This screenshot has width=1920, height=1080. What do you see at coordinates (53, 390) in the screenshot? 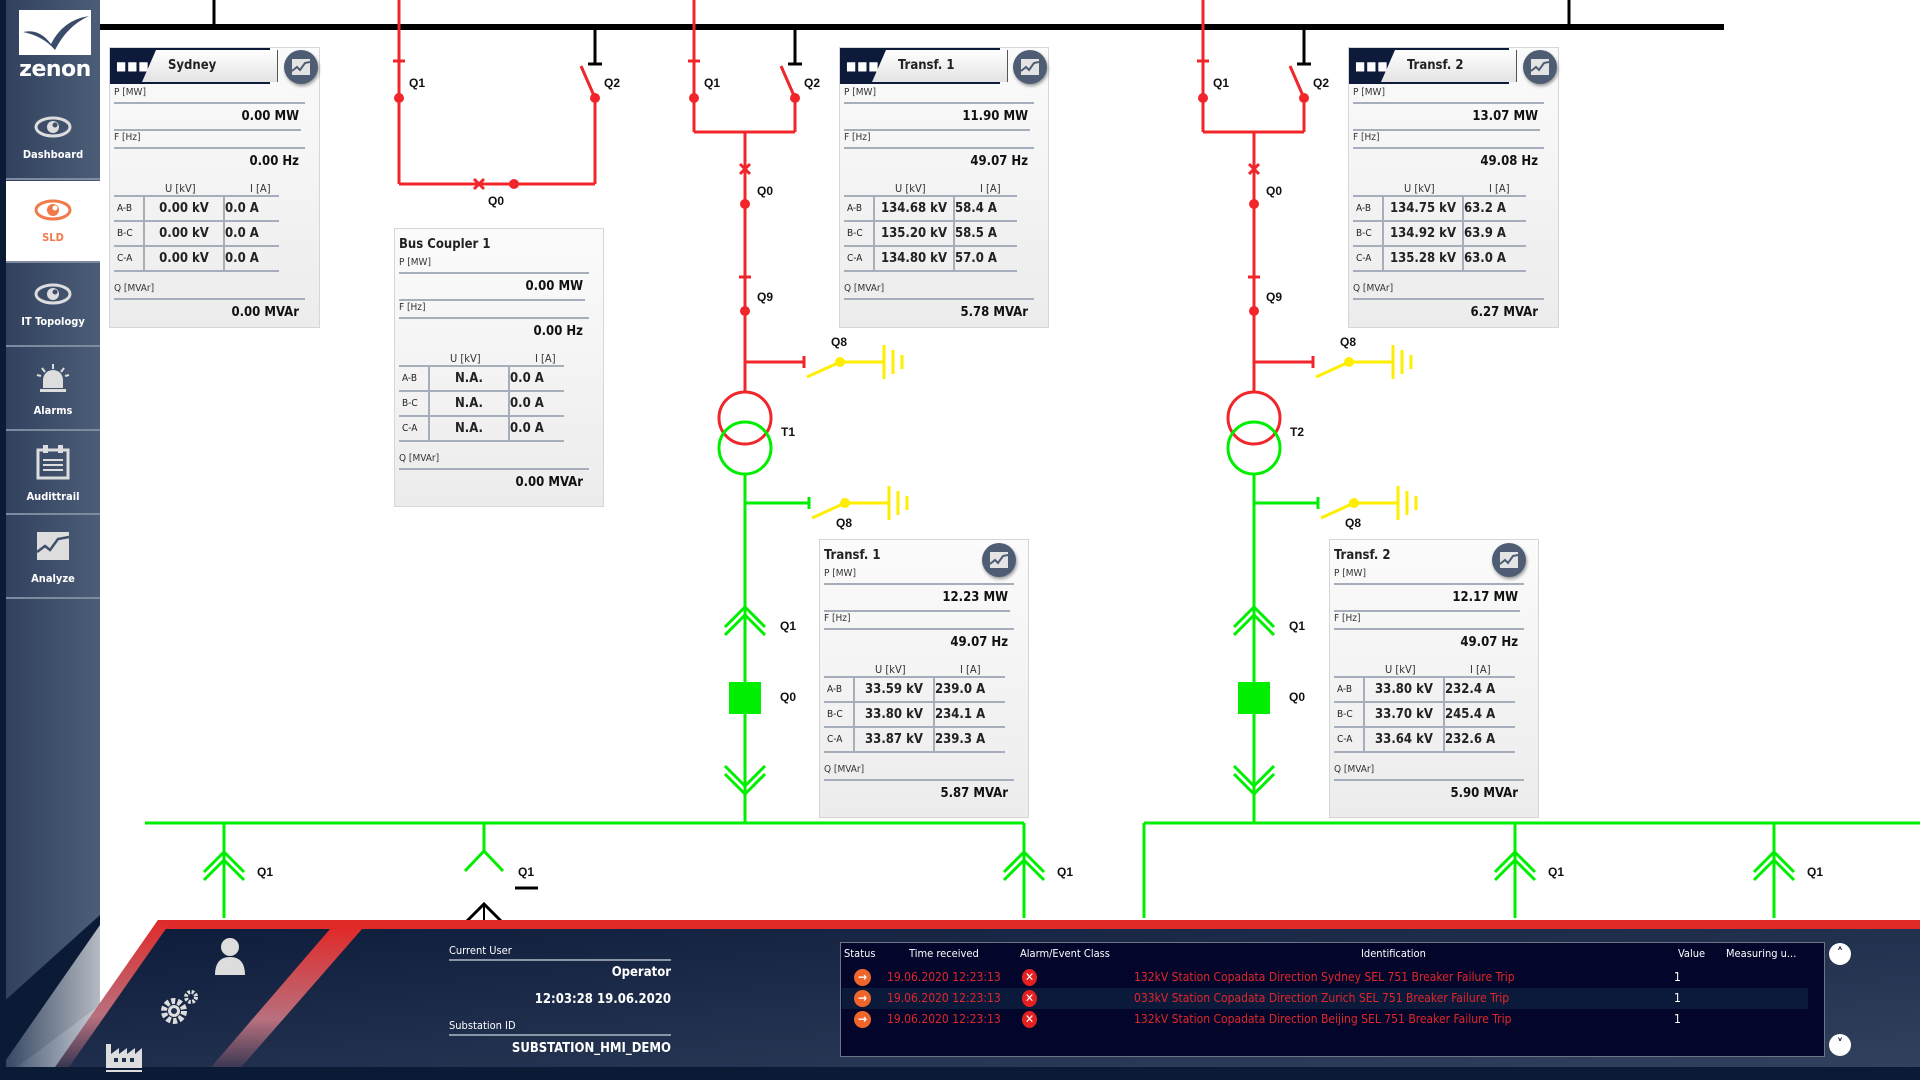
I see `sidebar-item-alarms: Alarms` at bounding box center [53, 390].